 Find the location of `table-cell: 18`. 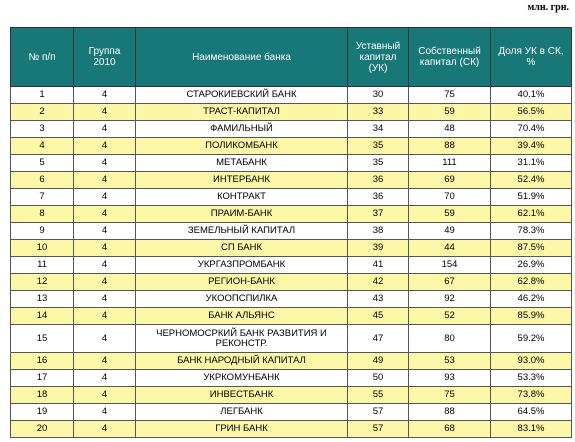

table-cell: 18 is located at coordinates (42, 395).